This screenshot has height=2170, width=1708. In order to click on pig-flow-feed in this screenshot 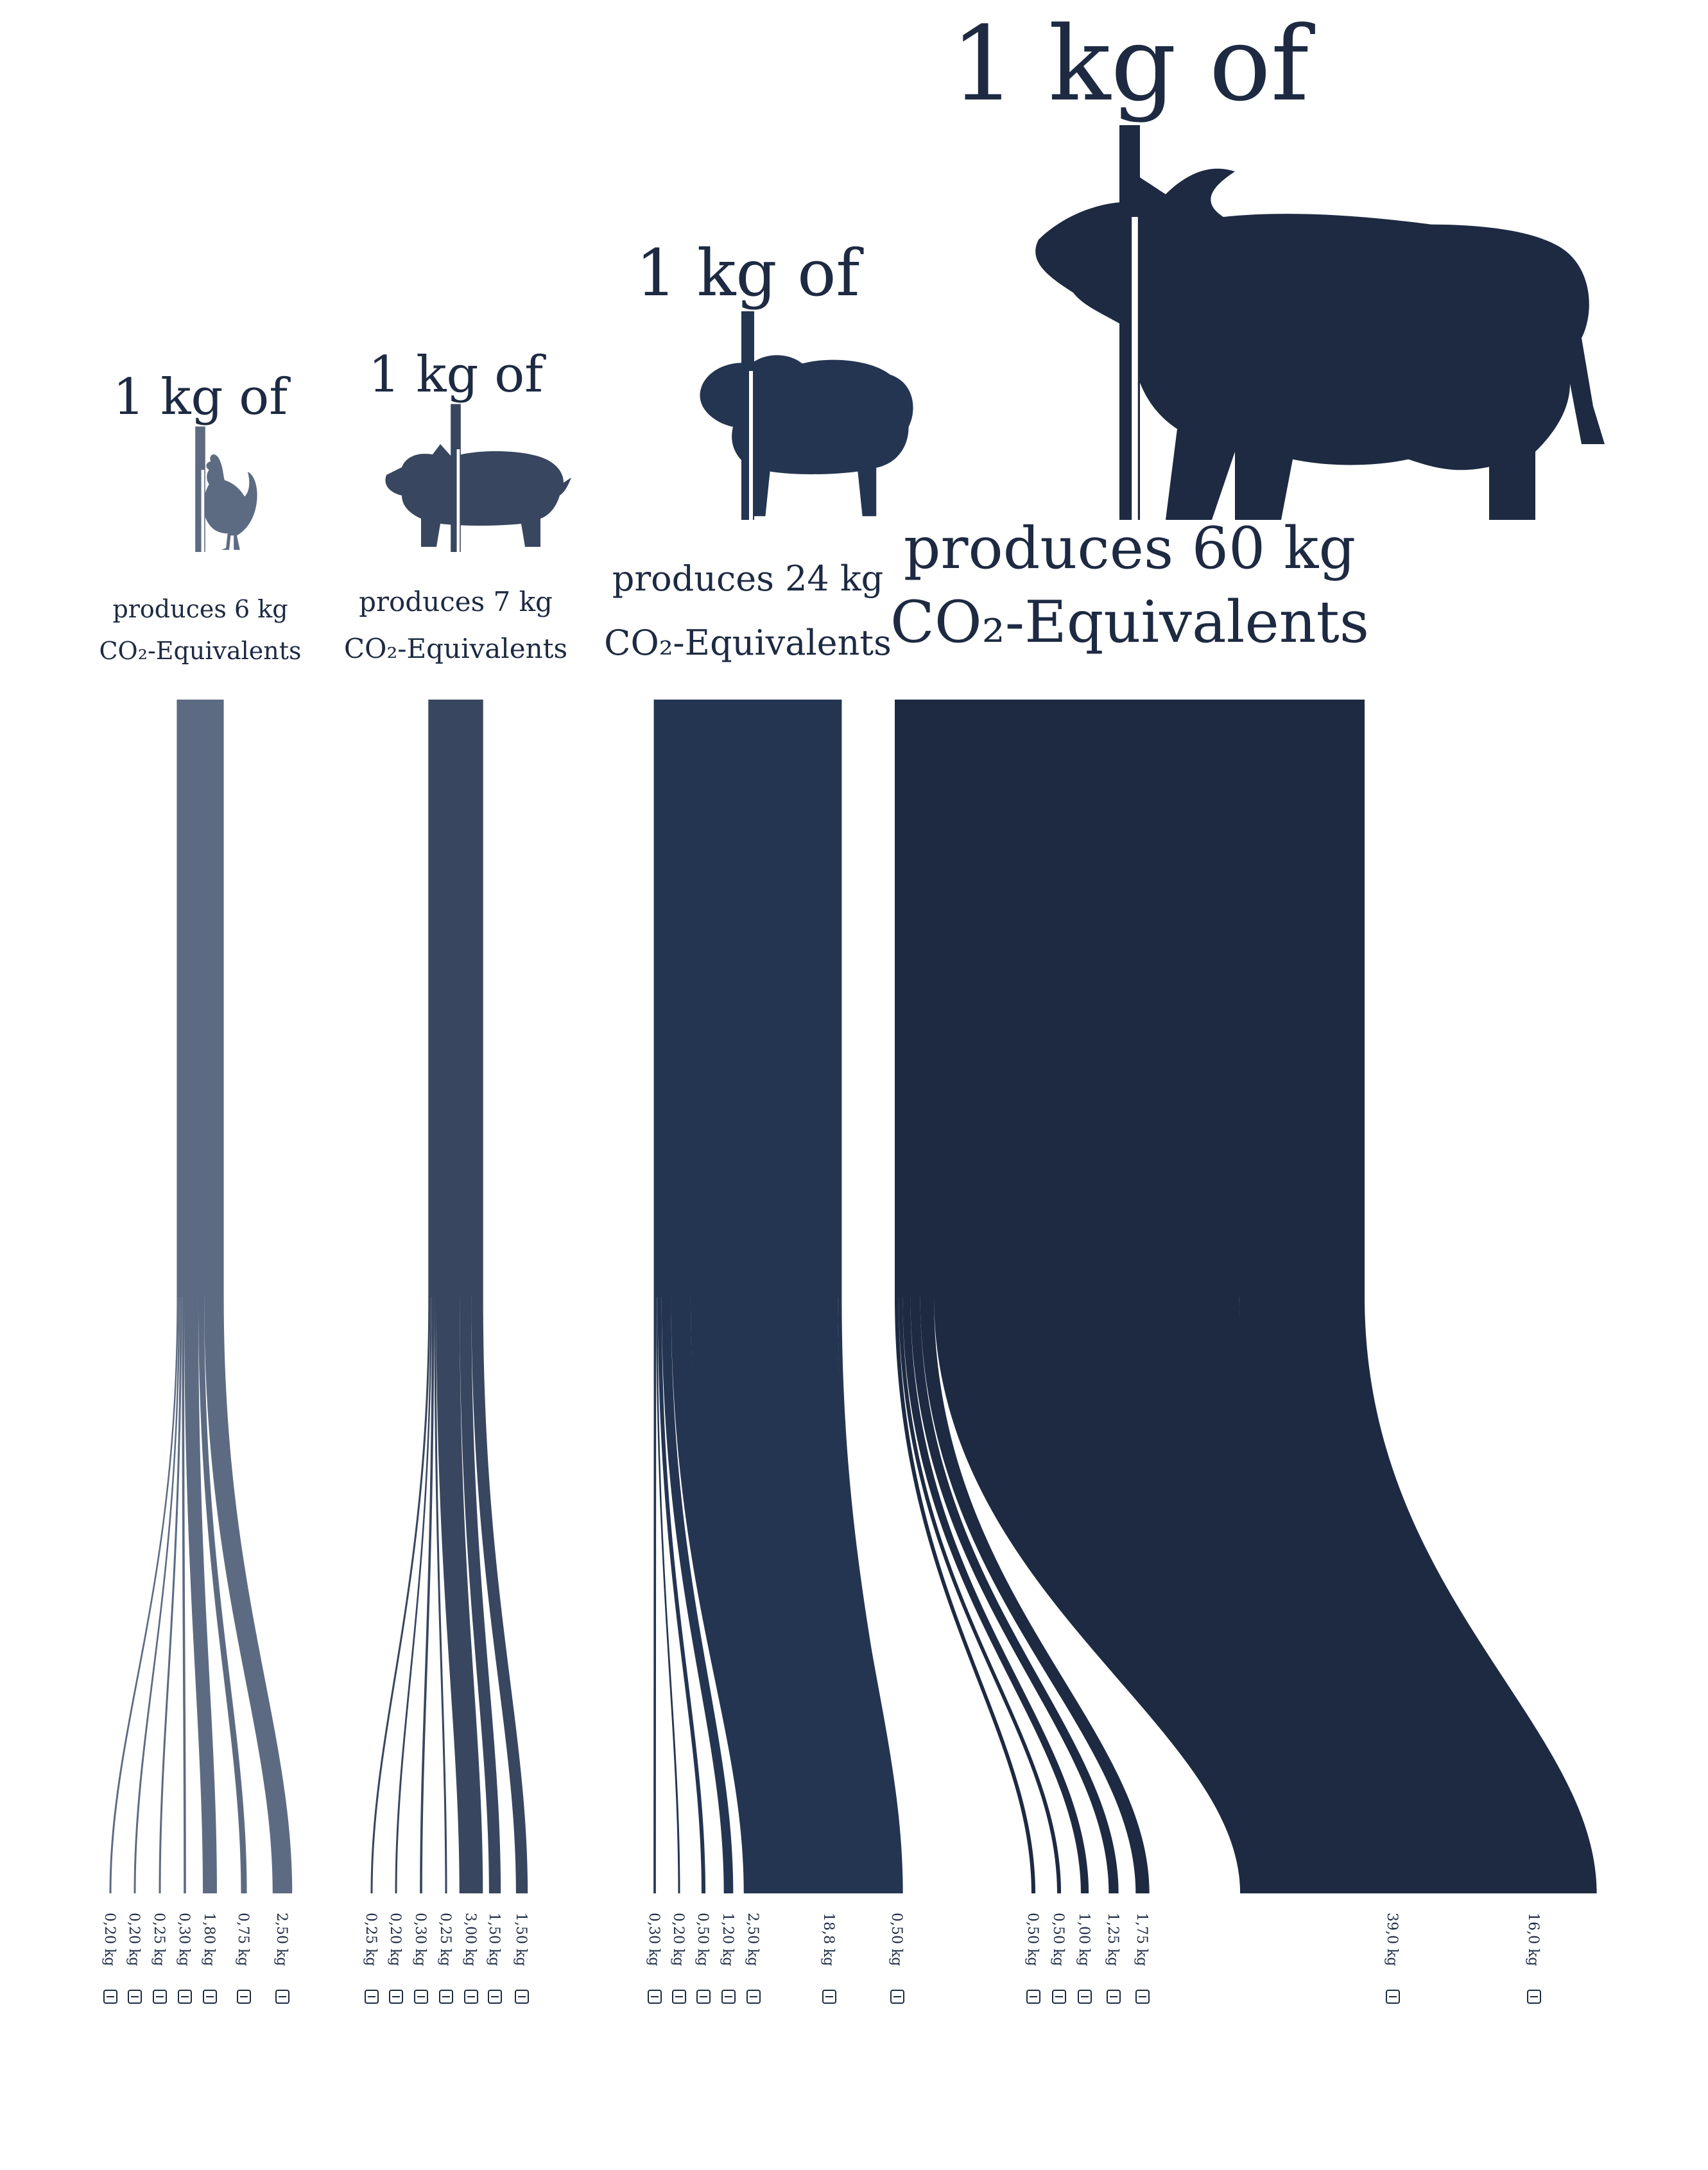, I will do `click(460, 1594)`.